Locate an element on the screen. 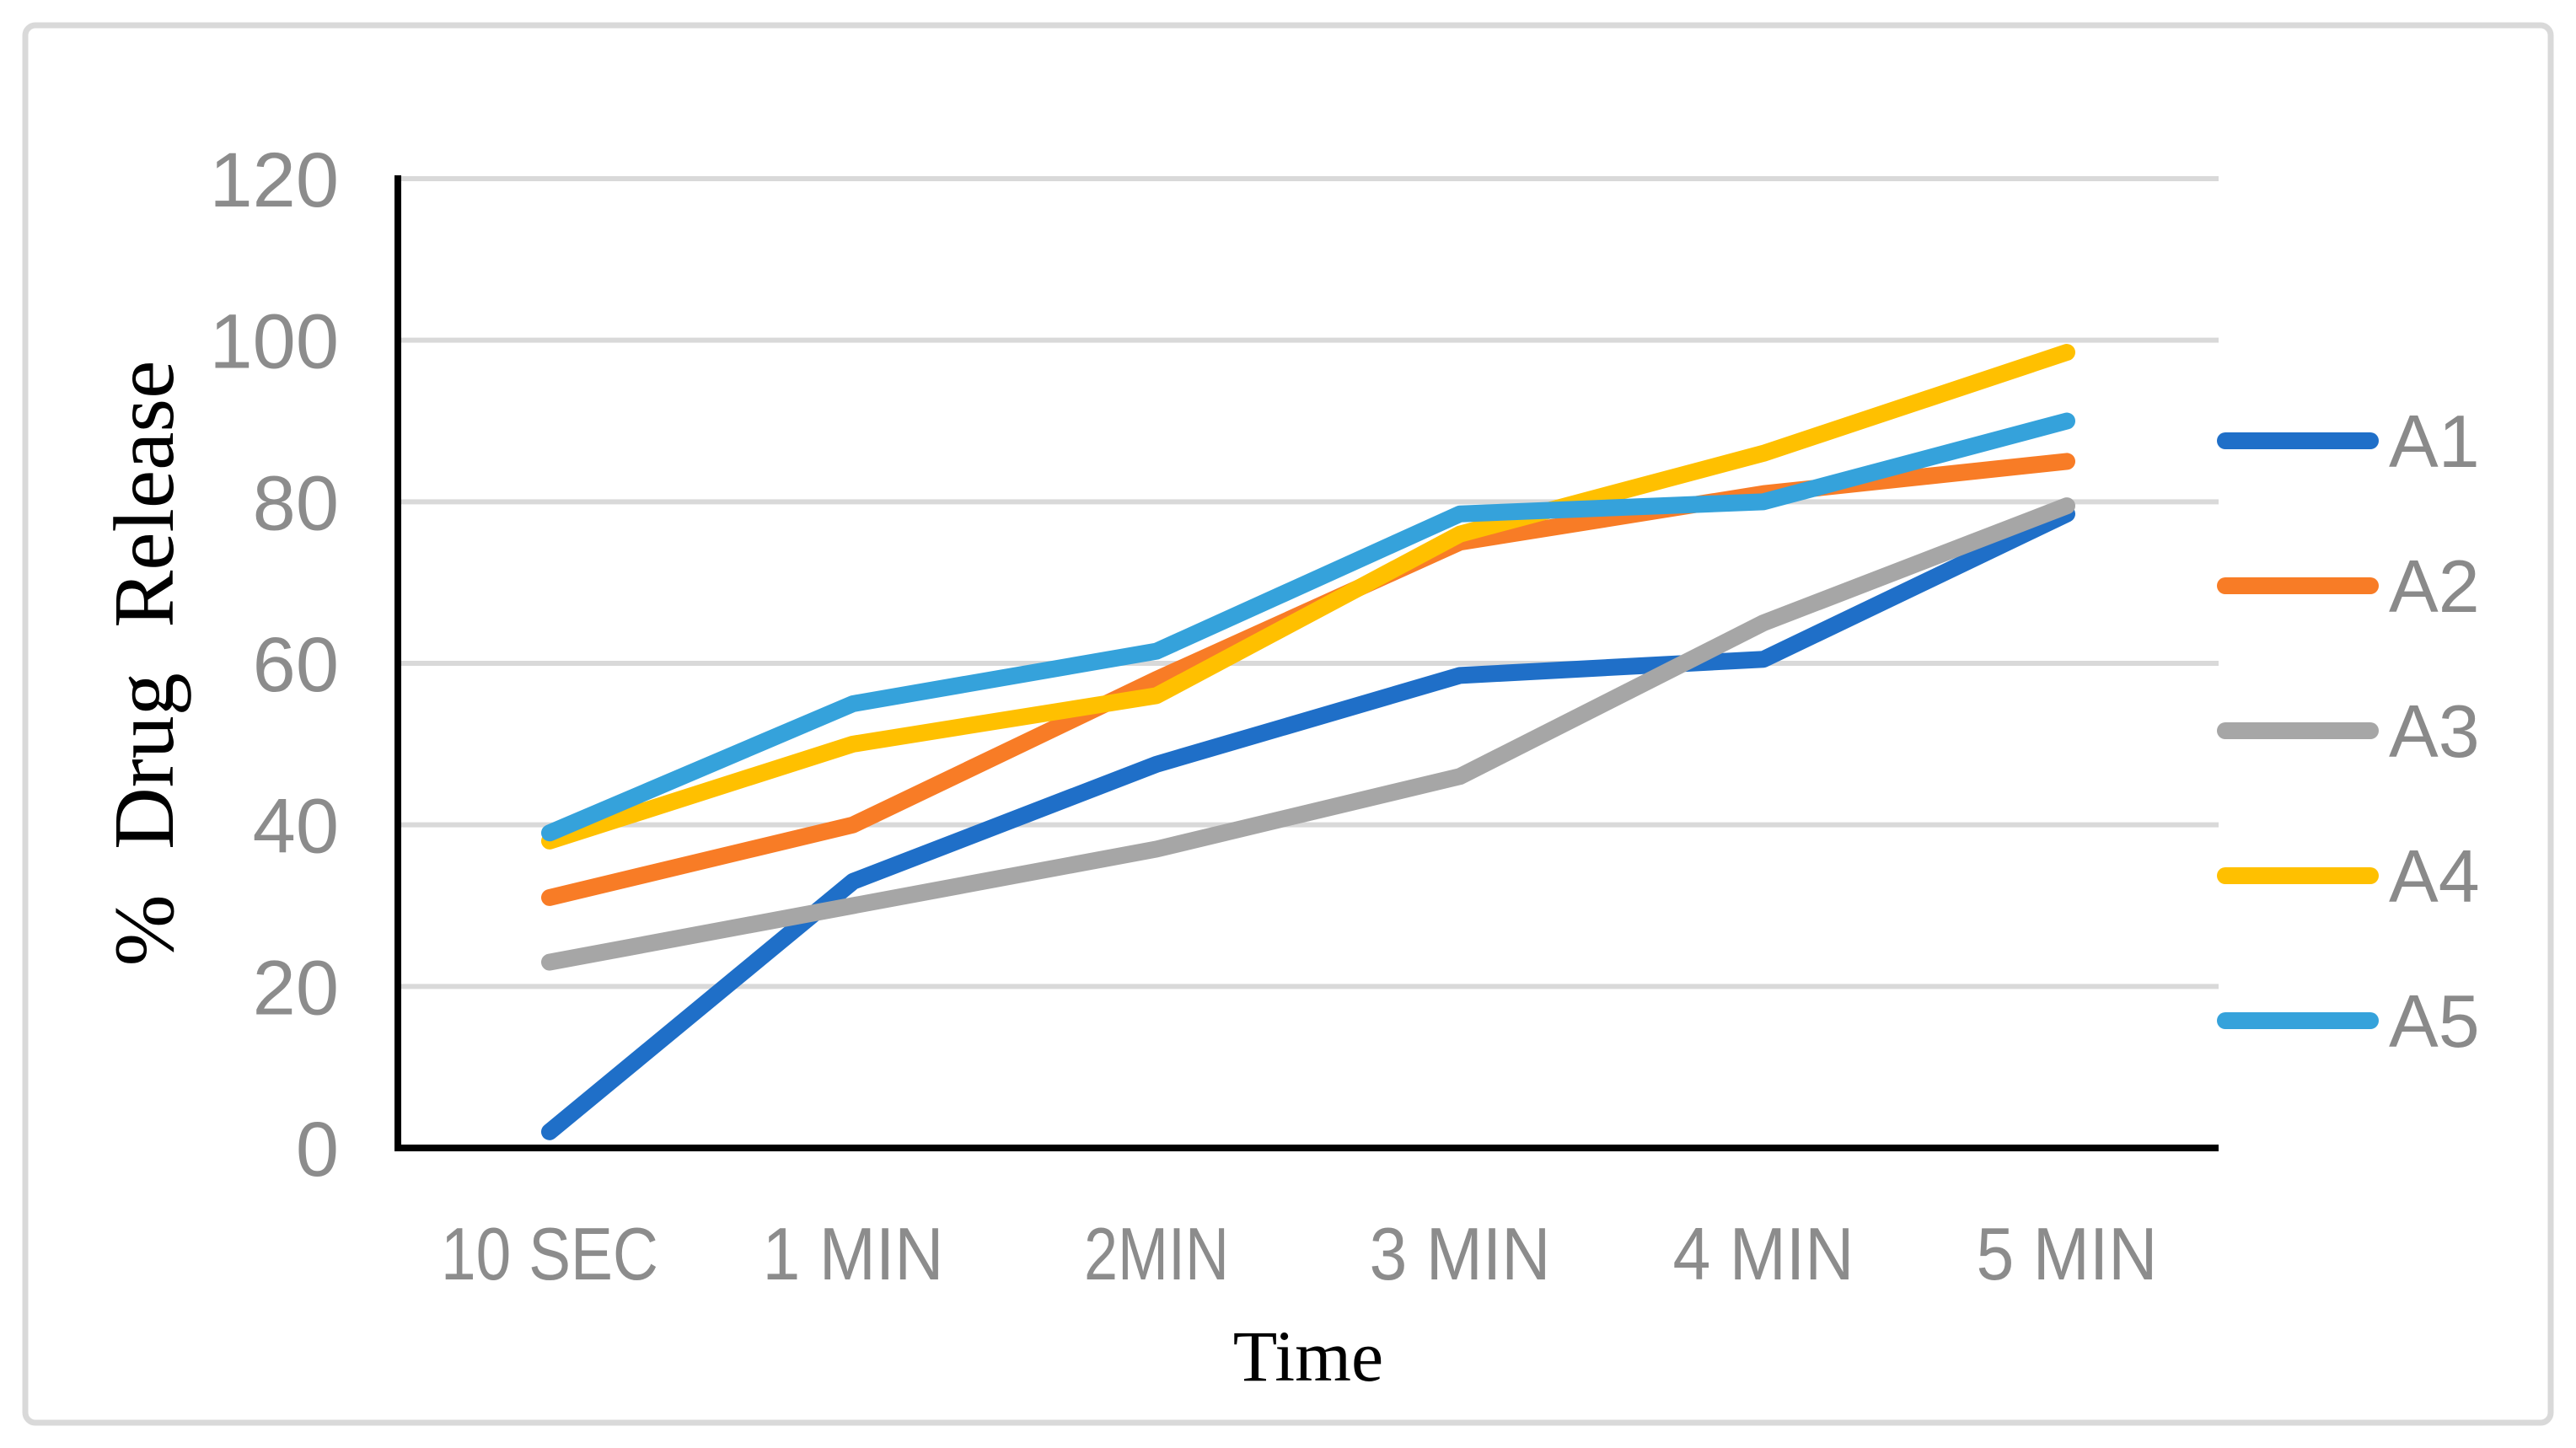  legend-label-A2: A2 is located at coordinates (2434, 586).